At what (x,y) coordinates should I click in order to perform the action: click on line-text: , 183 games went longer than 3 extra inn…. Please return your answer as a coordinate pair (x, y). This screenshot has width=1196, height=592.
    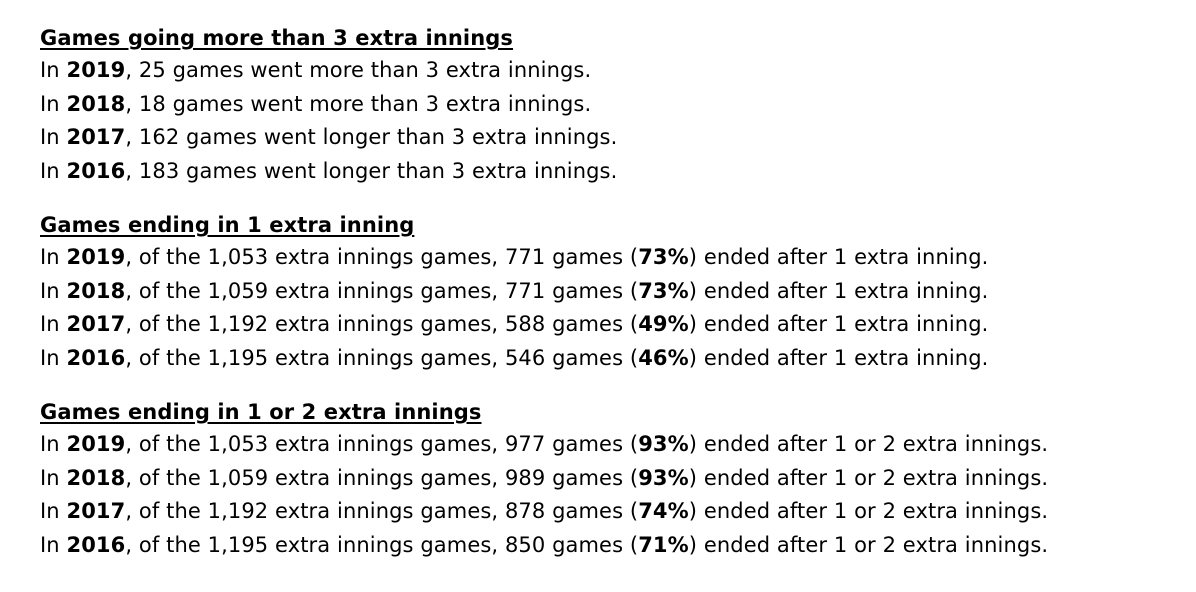
    Looking at the image, I should click on (371, 170).